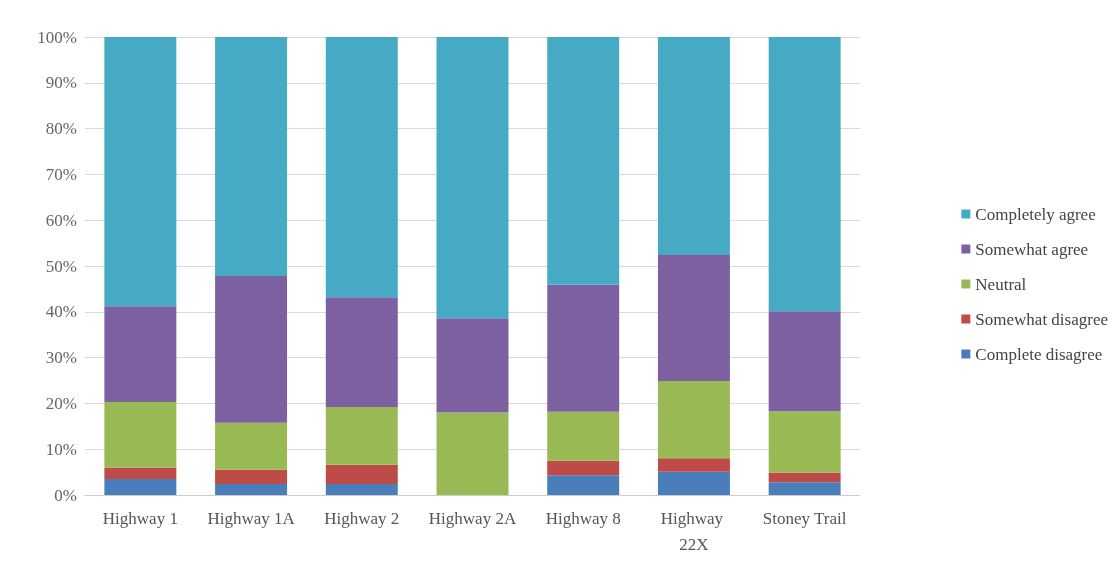  I want to click on y-tick-label: 100%, so click(57, 37).